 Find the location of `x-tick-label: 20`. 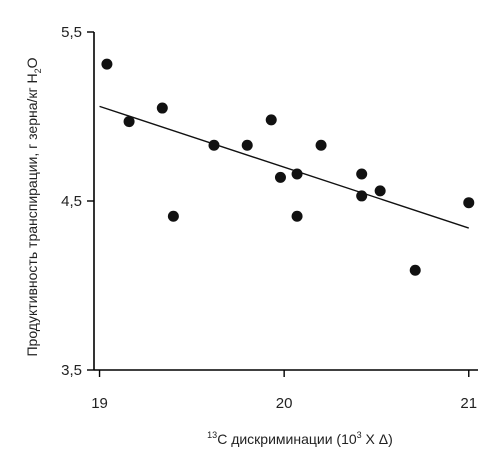

x-tick-label: 20 is located at coordinates (284, 403).